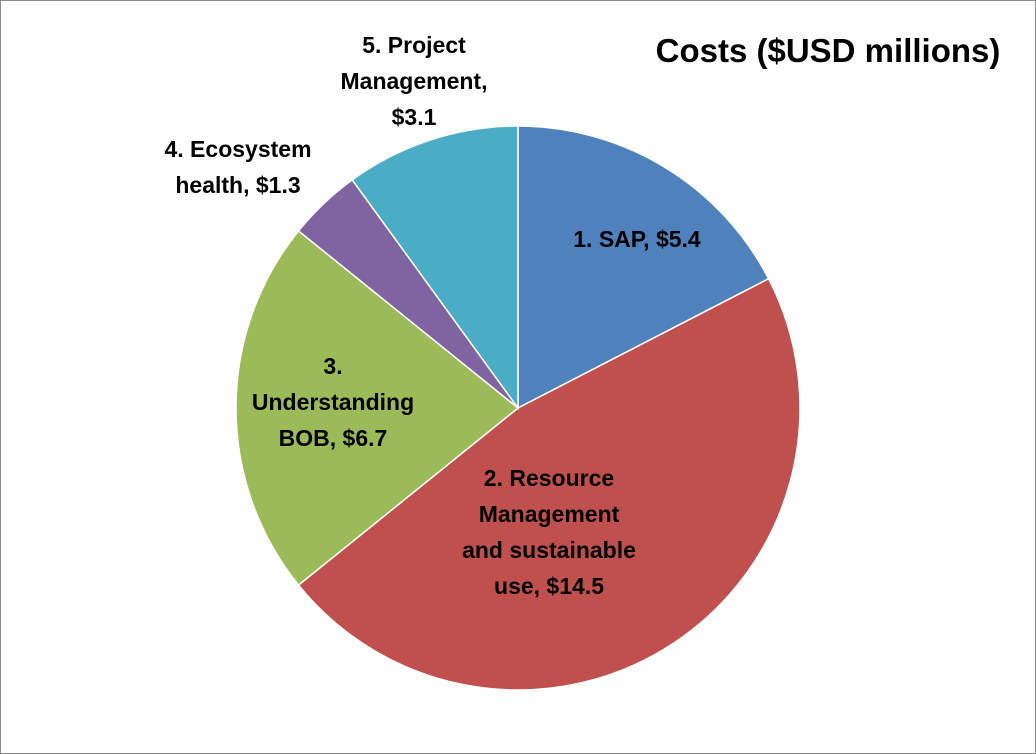  I want to click on slice-label-line: 5. Project, so click(414, 45).